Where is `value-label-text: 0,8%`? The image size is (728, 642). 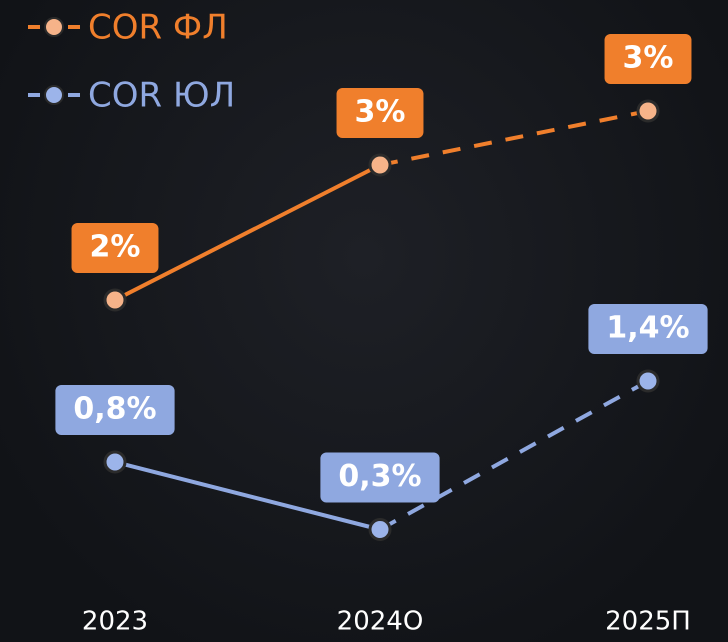
value-label-text: 0,8% is located at coordinates (114, 409).